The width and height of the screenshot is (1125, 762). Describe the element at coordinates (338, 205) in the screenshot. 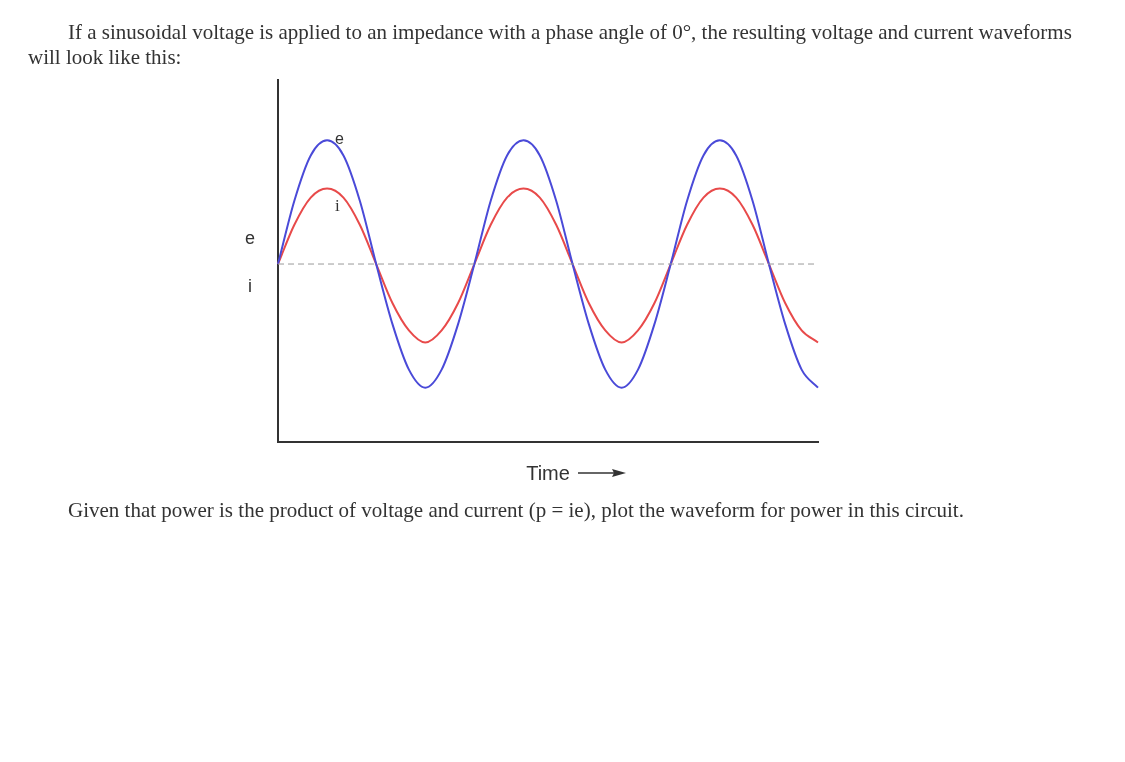

I see `series-label: i` at that location.